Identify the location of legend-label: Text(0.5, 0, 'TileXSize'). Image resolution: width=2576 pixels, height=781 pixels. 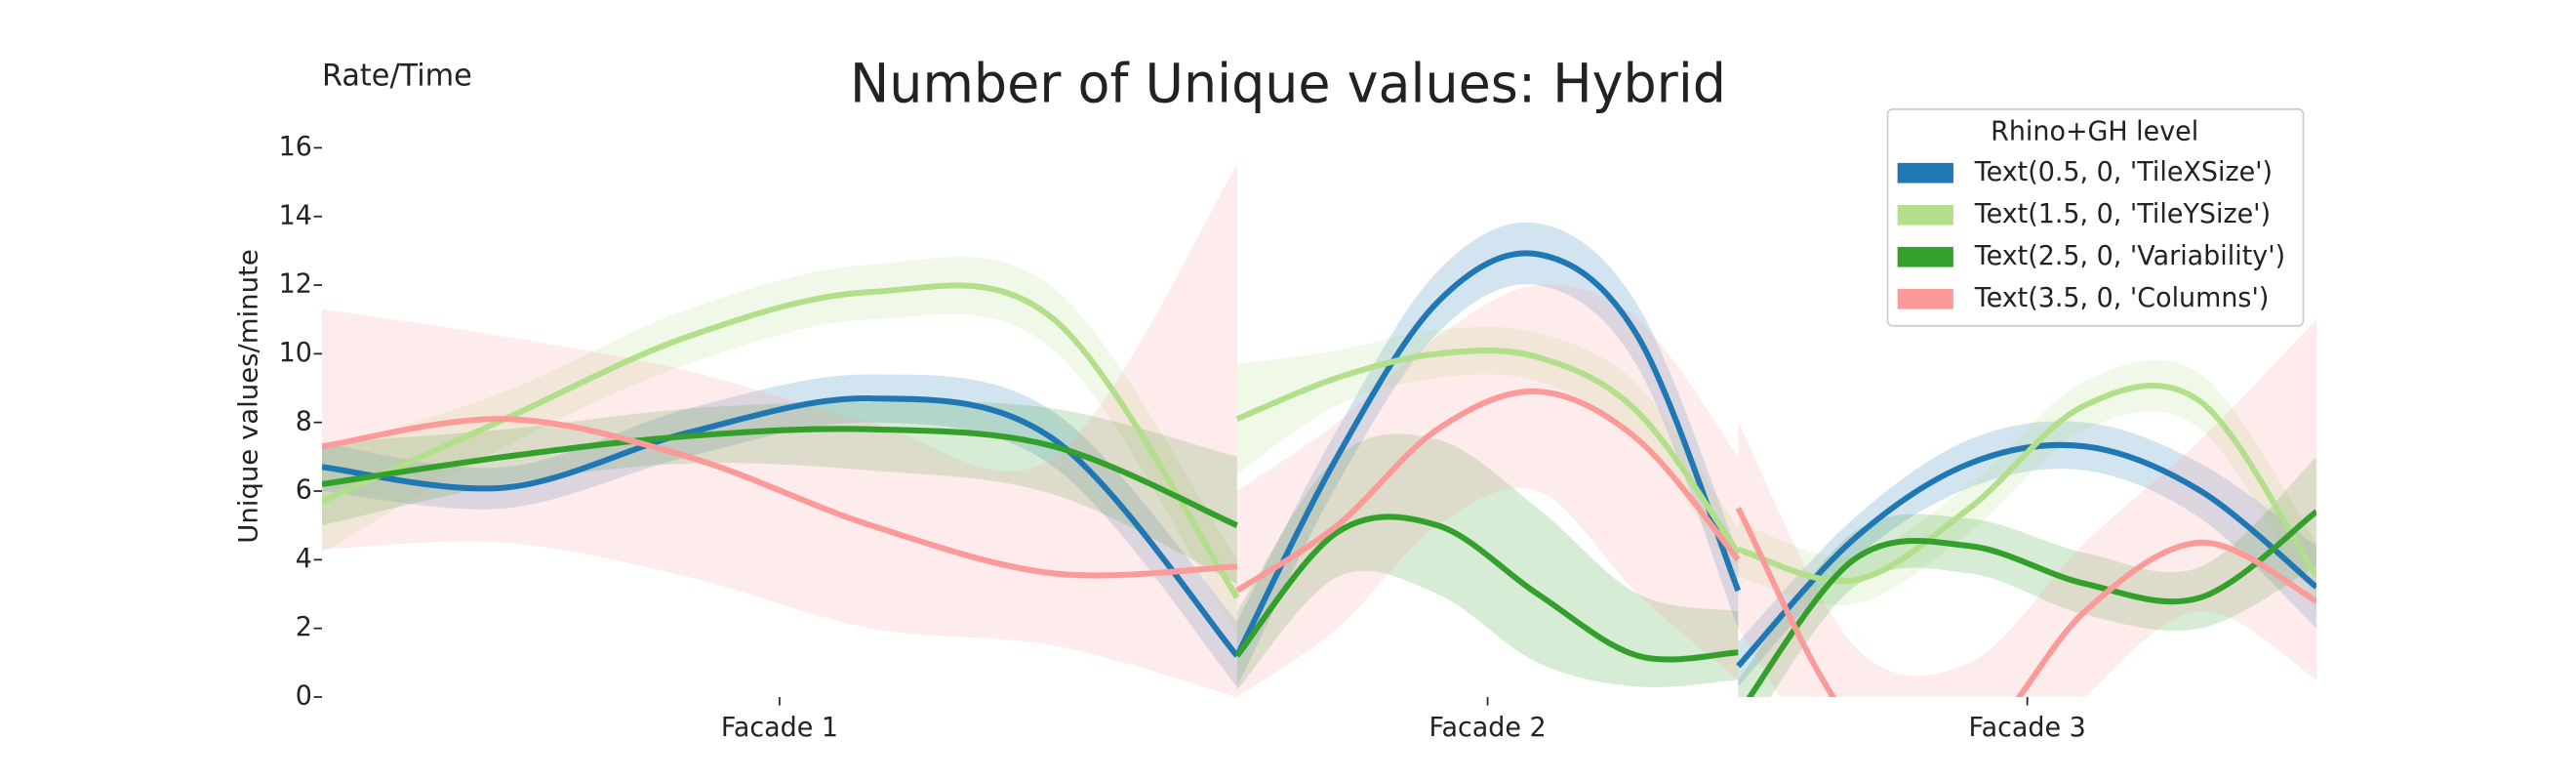
(2123, 172).